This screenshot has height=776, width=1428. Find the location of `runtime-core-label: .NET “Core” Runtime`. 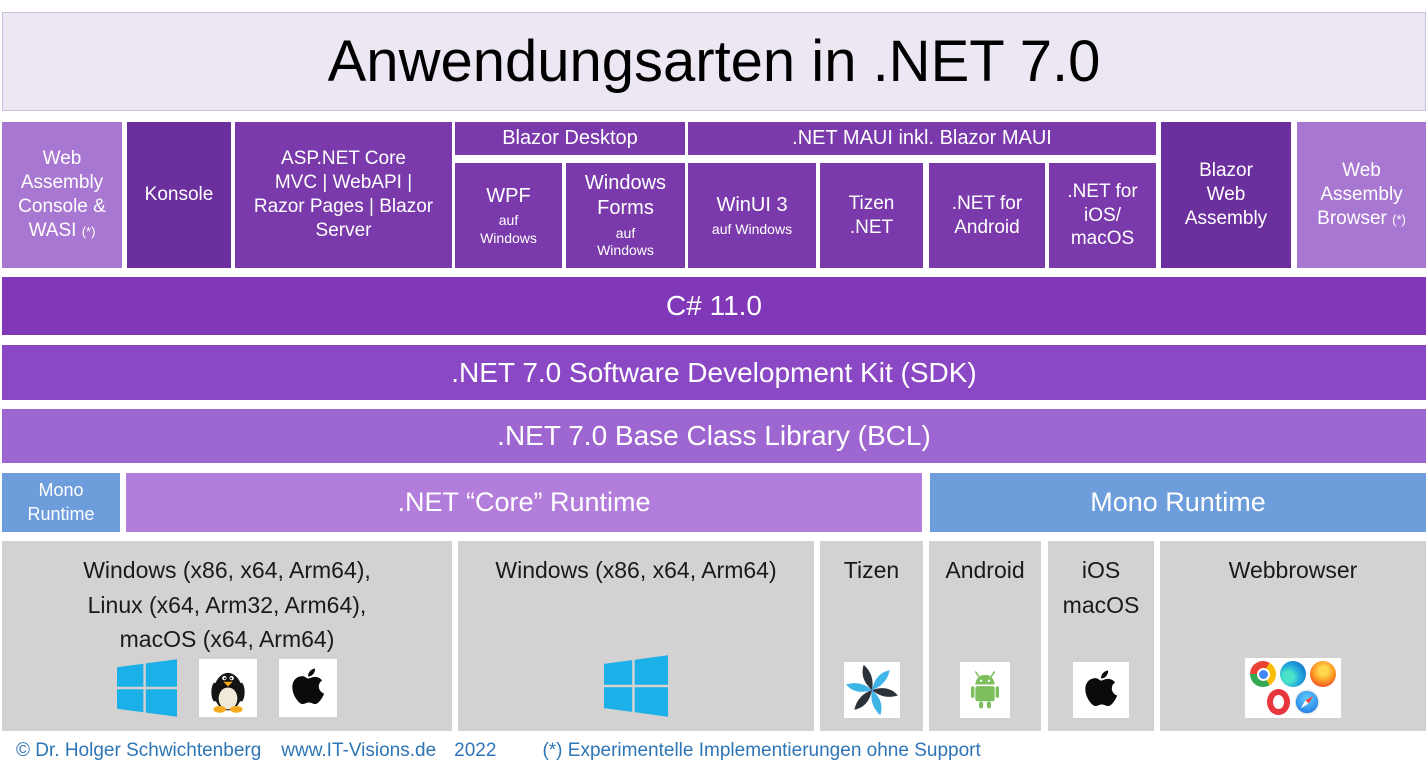

runtime-core-label: .NET “Core” Runtime is located at coordinates (524, 502).